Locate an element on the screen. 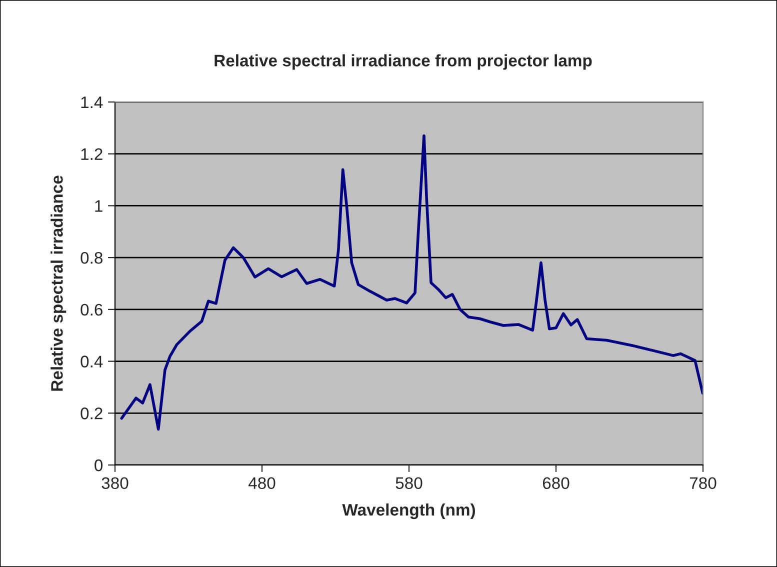 This screenshot has height=567, width=777. y-tick-label: 1.2 is located at coordinates (91, 154).